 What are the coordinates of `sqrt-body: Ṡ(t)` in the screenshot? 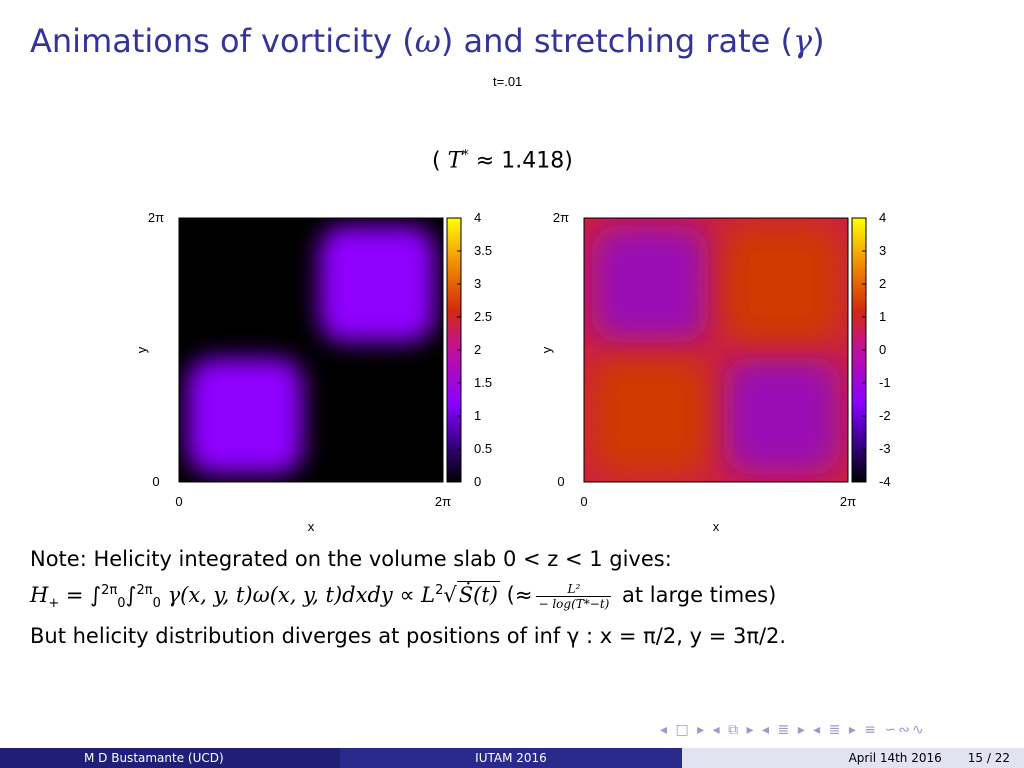 It's located at (478, 594).